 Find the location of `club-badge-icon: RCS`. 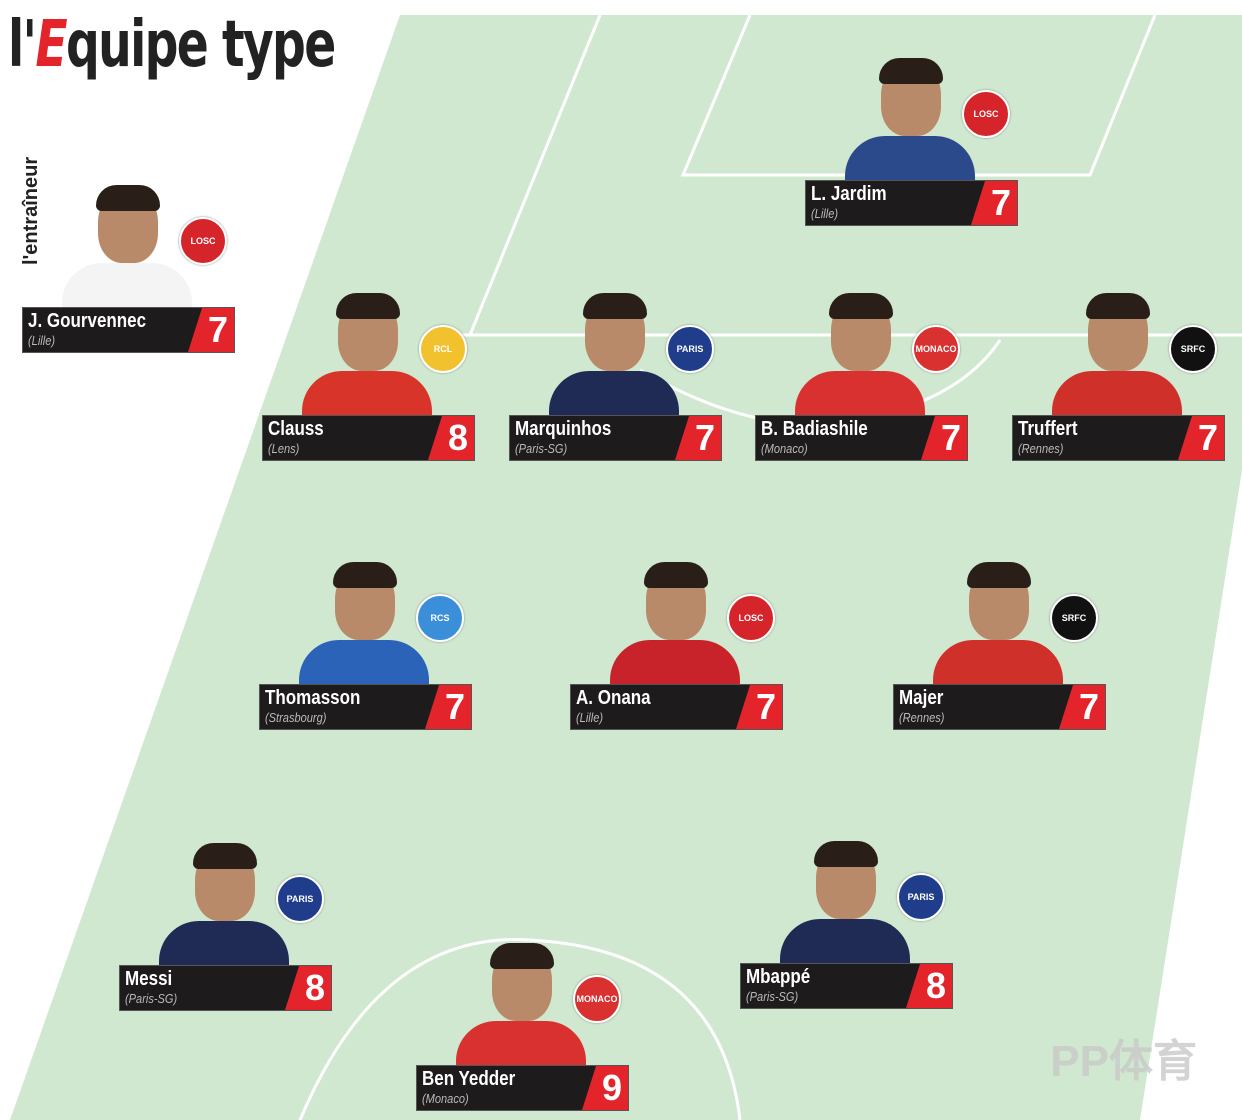

club-badge-icon: RCS is located at coordinates (440, 618).